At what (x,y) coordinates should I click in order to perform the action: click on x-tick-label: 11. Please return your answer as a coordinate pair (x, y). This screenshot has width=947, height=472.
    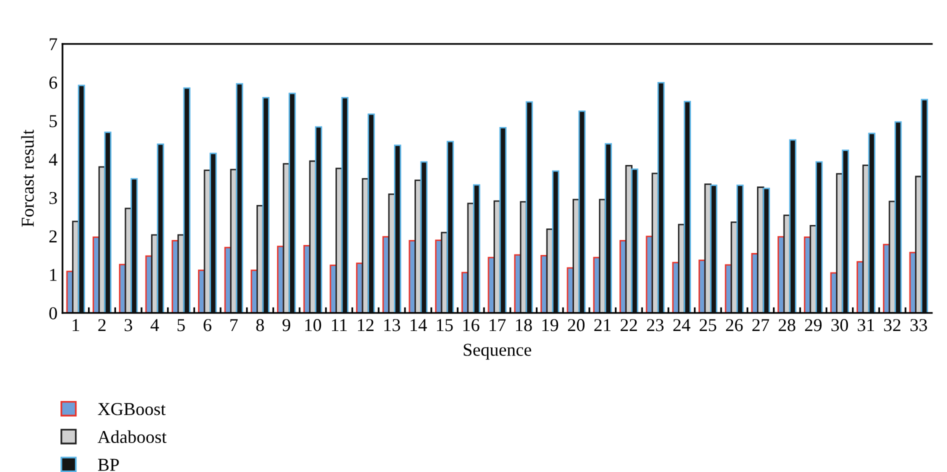
    Looking at the image, I should click on (339, 325).